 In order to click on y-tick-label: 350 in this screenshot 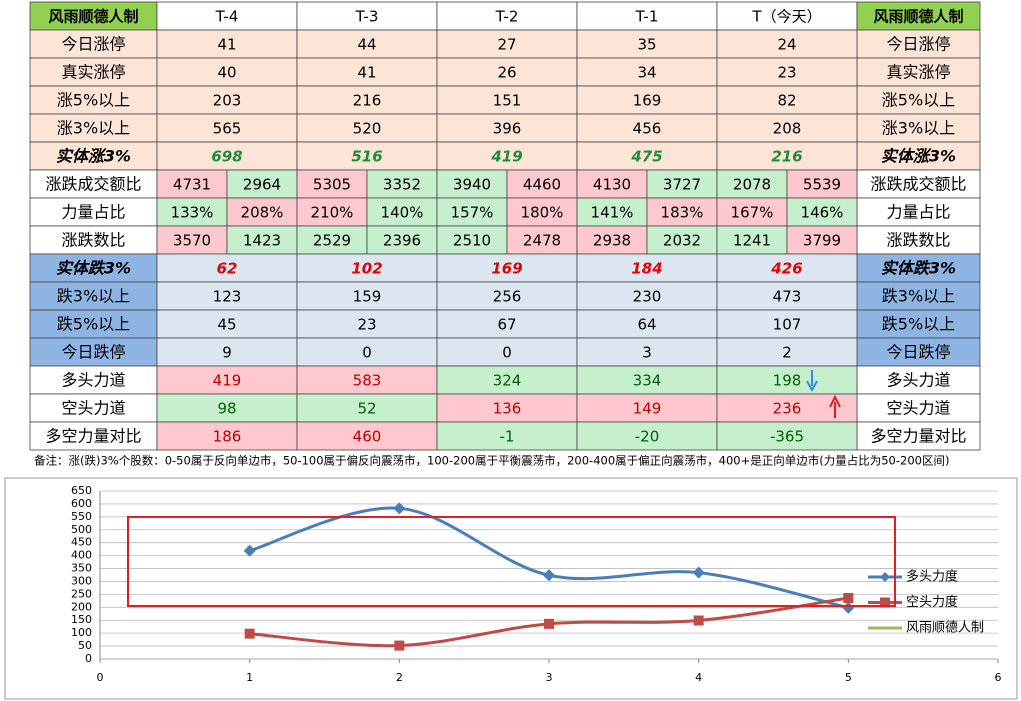, I will do `click(81, 568)`.